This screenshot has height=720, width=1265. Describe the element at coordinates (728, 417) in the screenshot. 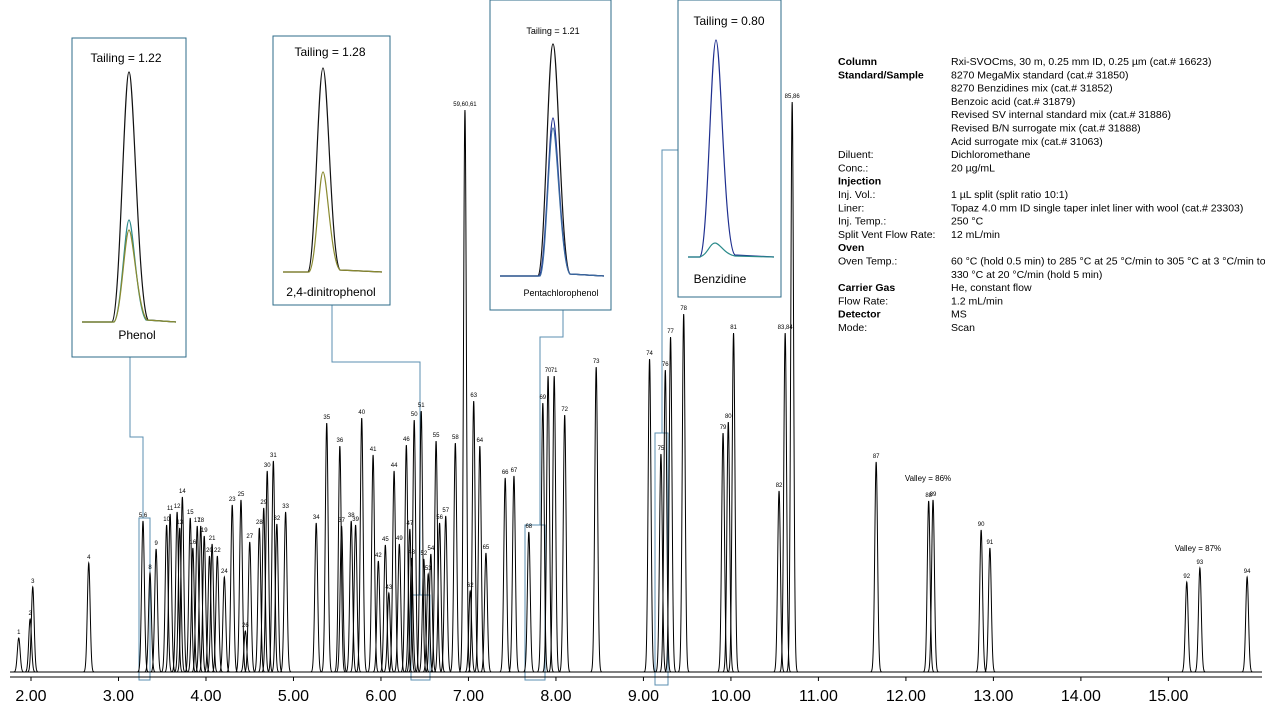

I see `peak-label: 80` at that location.